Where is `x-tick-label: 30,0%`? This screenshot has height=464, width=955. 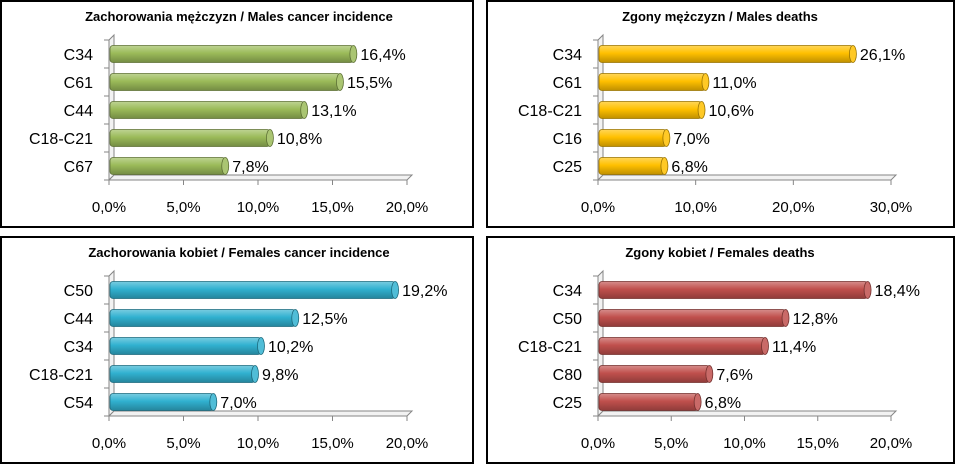 x-tick-label: 30,0% is located at coordinates (891, 207).